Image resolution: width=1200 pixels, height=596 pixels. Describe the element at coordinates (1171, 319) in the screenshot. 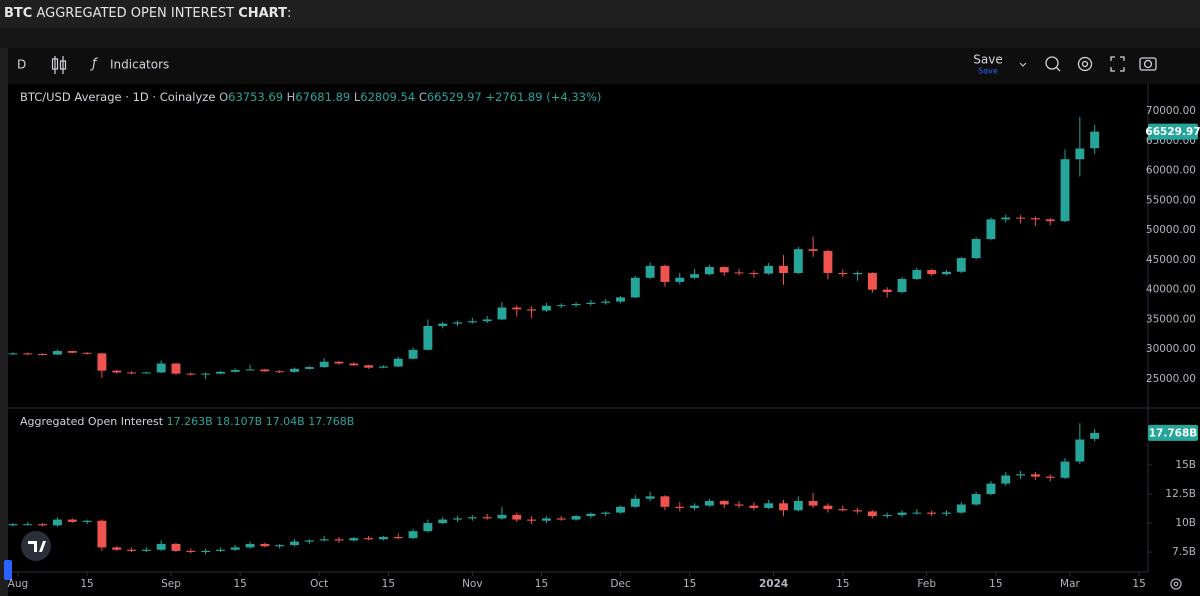

I see `y-tick-label: 35000.00` at that location.